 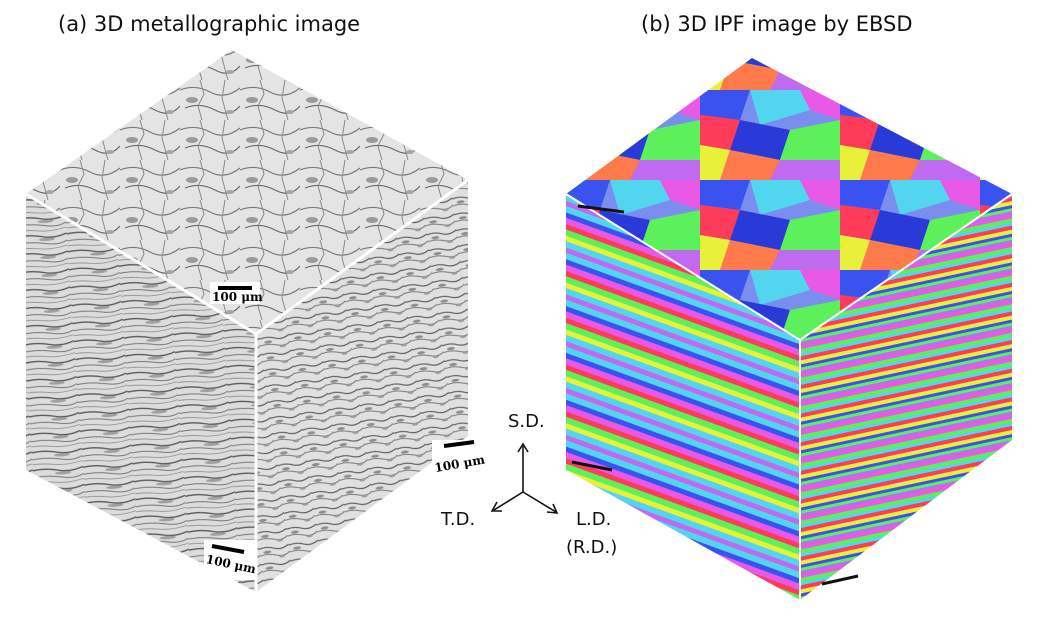 What do you see at coordinates (592, 547) in the screenshot?
I see `axis-label-rd: (R.D.)` at bounding box center [592, 547].